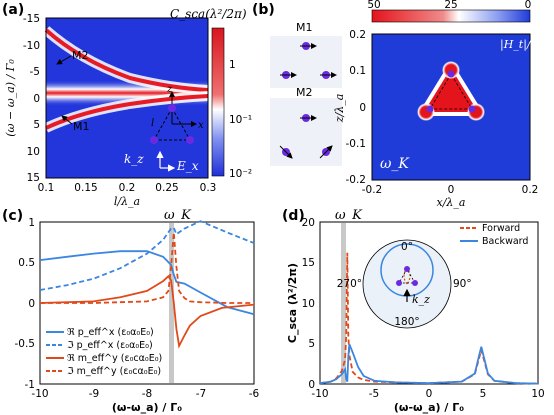  What do you see at coordinates (10, 98) in the screenshot?
I see `a-ylabel: (ω − ω_a) / Γ₀` at bounding box center [10, 98].